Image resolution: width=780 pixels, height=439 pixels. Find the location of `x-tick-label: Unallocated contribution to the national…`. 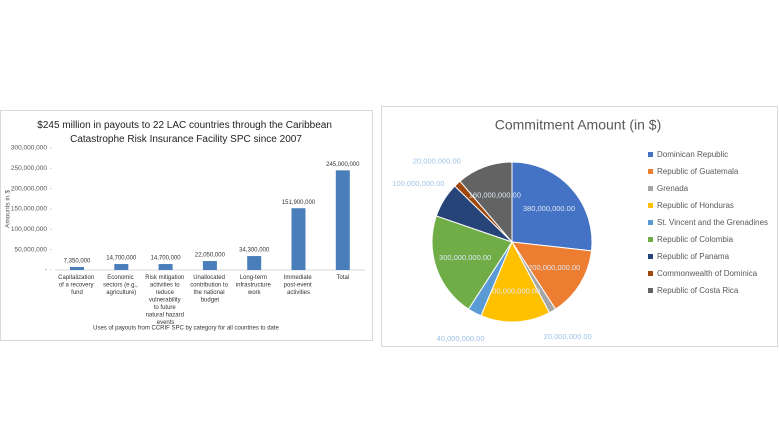

x-tick-label: Unallocated contribution to the national… is located at coordinates (209, 289).